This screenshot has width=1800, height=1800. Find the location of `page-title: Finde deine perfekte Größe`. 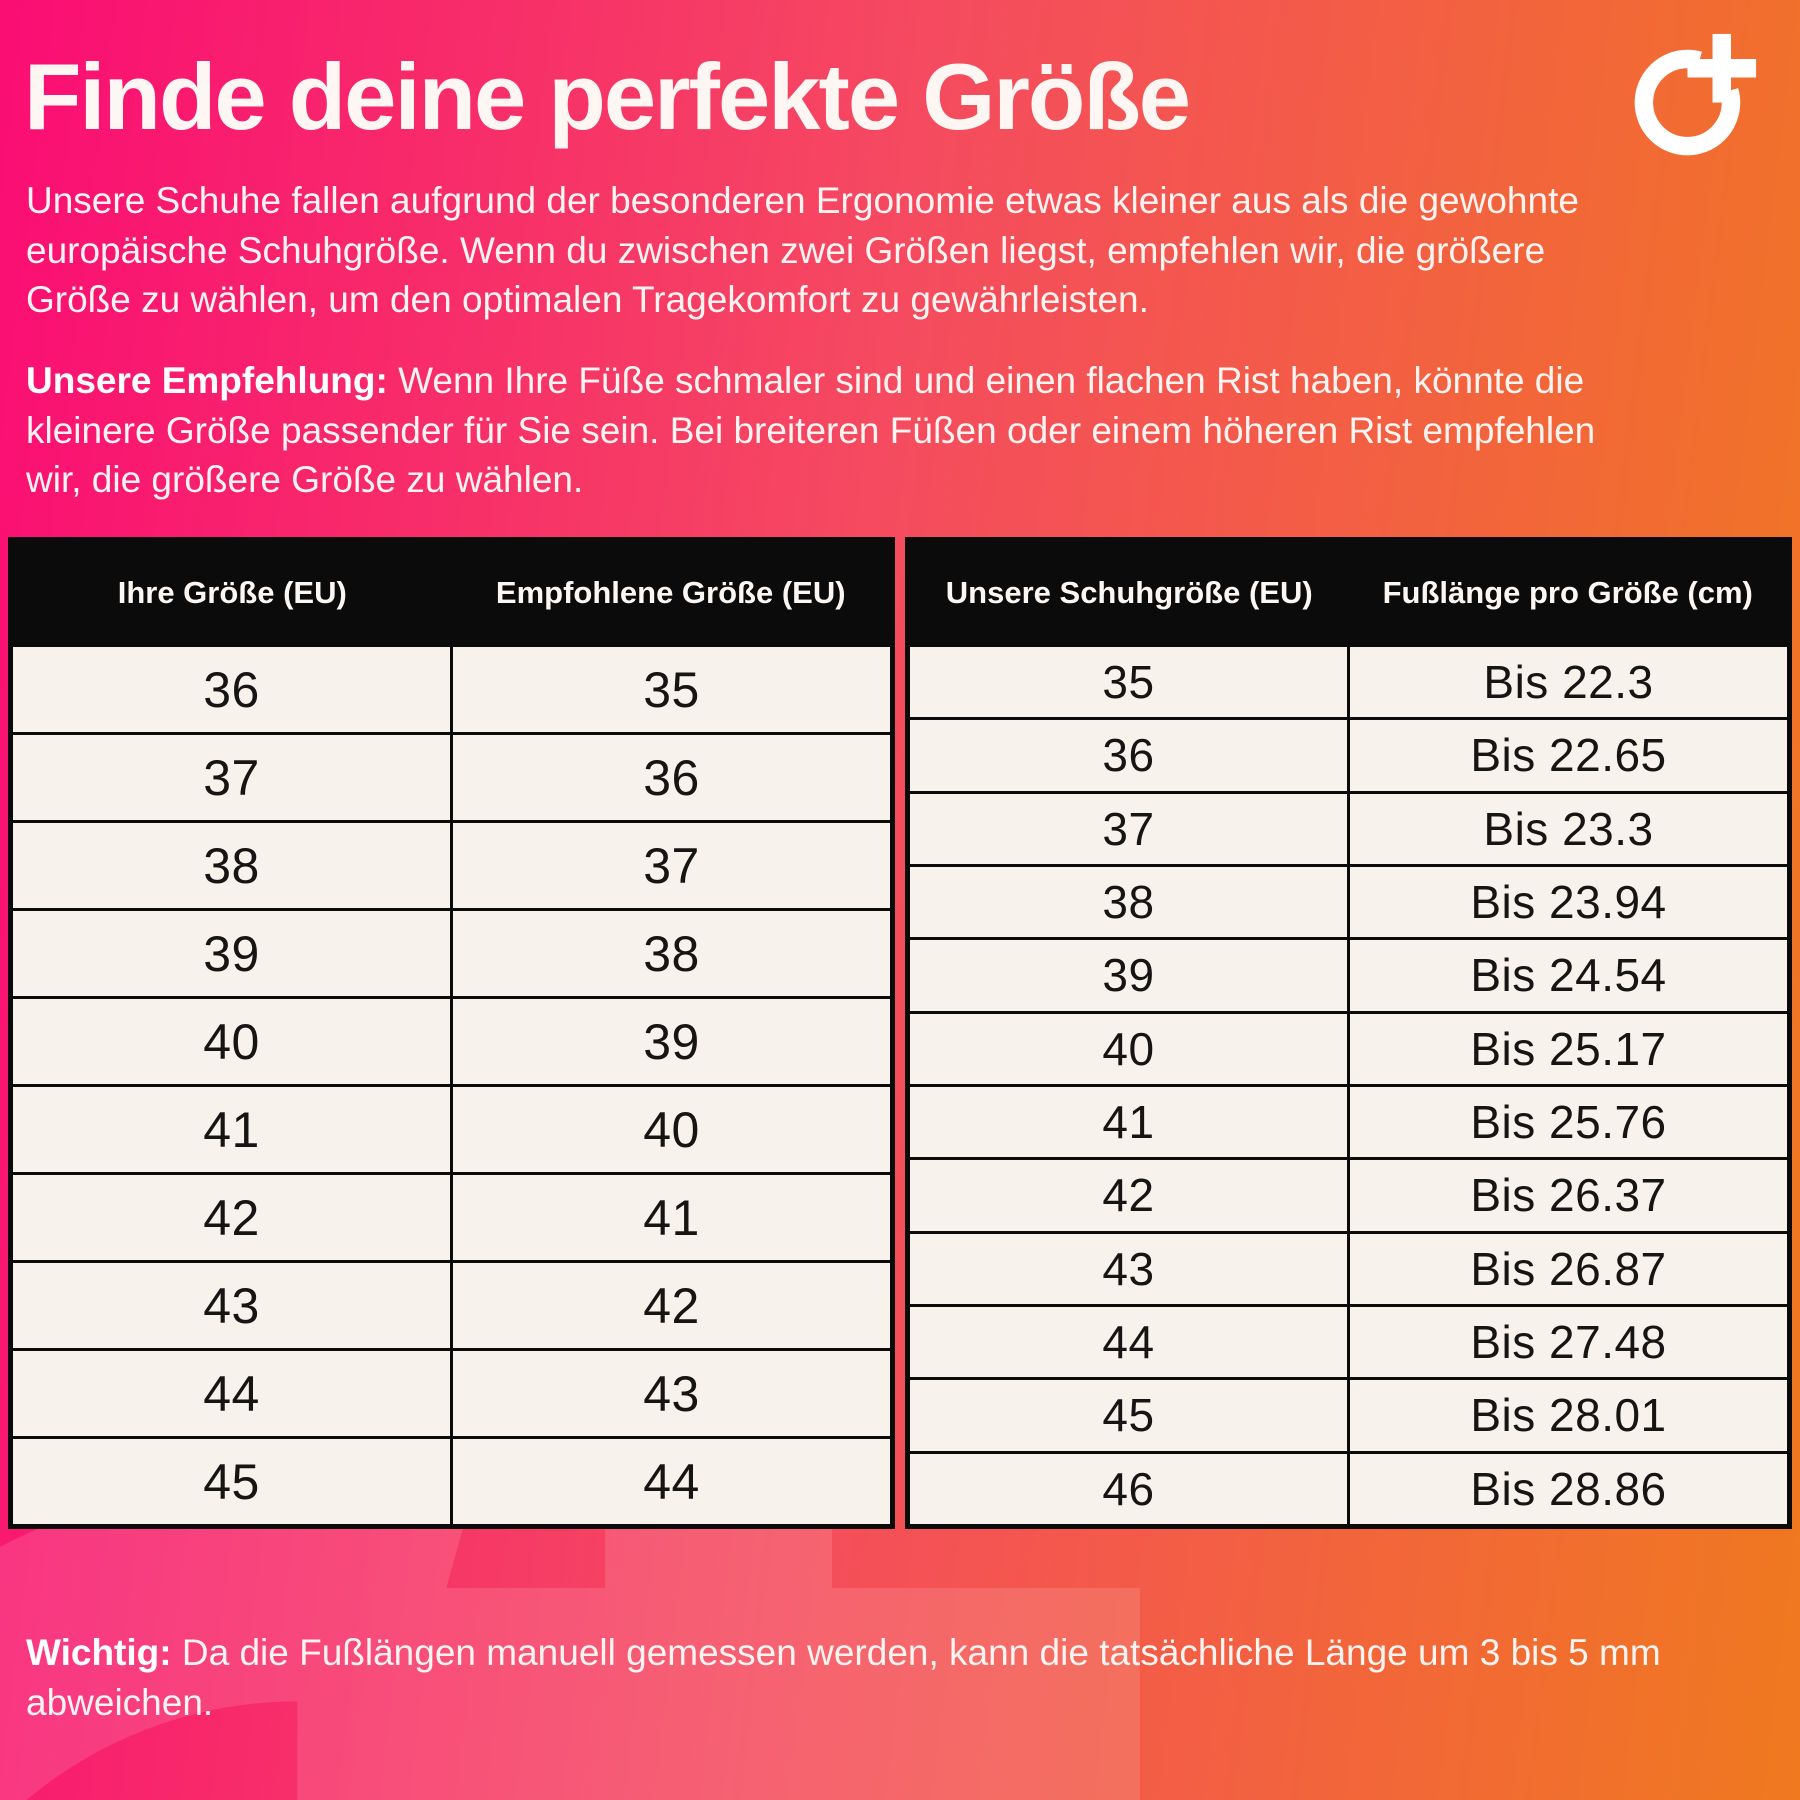

page-title: Finde deine perfekte Größe is located at coordinates (607, 96).